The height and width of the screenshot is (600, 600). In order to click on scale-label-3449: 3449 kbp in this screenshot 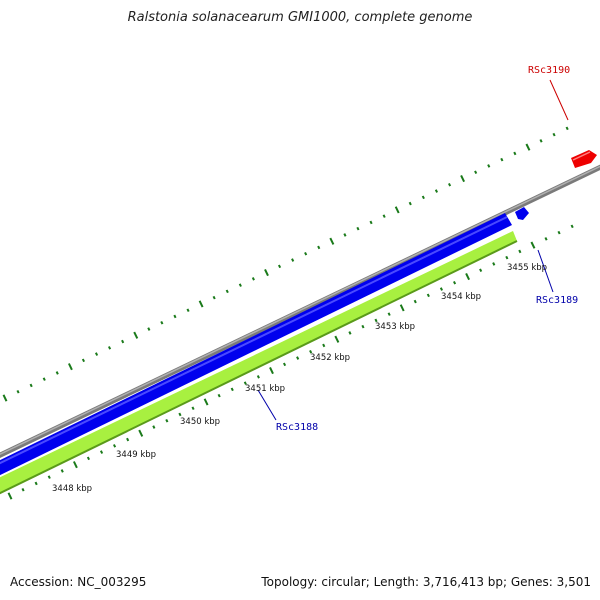, I will do `click(136, 455)`.